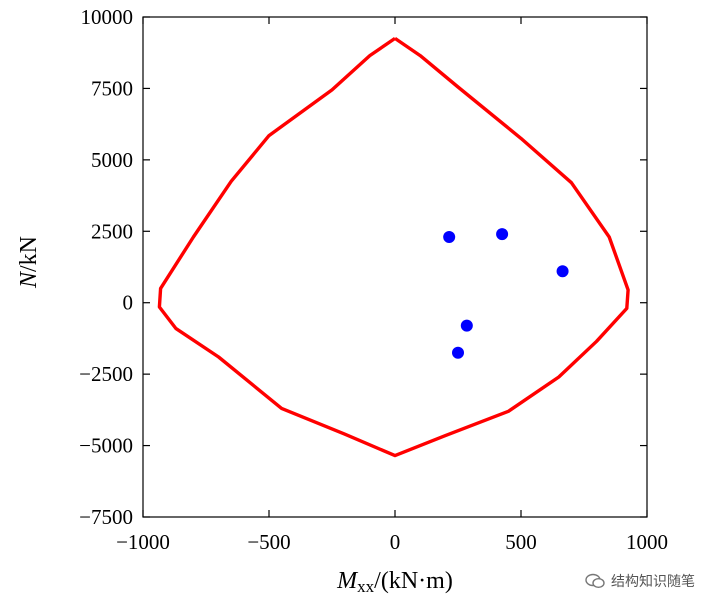 The width and height of the screenshot is (709, 603). Describe the element at coordinates (128, 303) in the screenshot. I see `y-tick-label: 0` at that location.